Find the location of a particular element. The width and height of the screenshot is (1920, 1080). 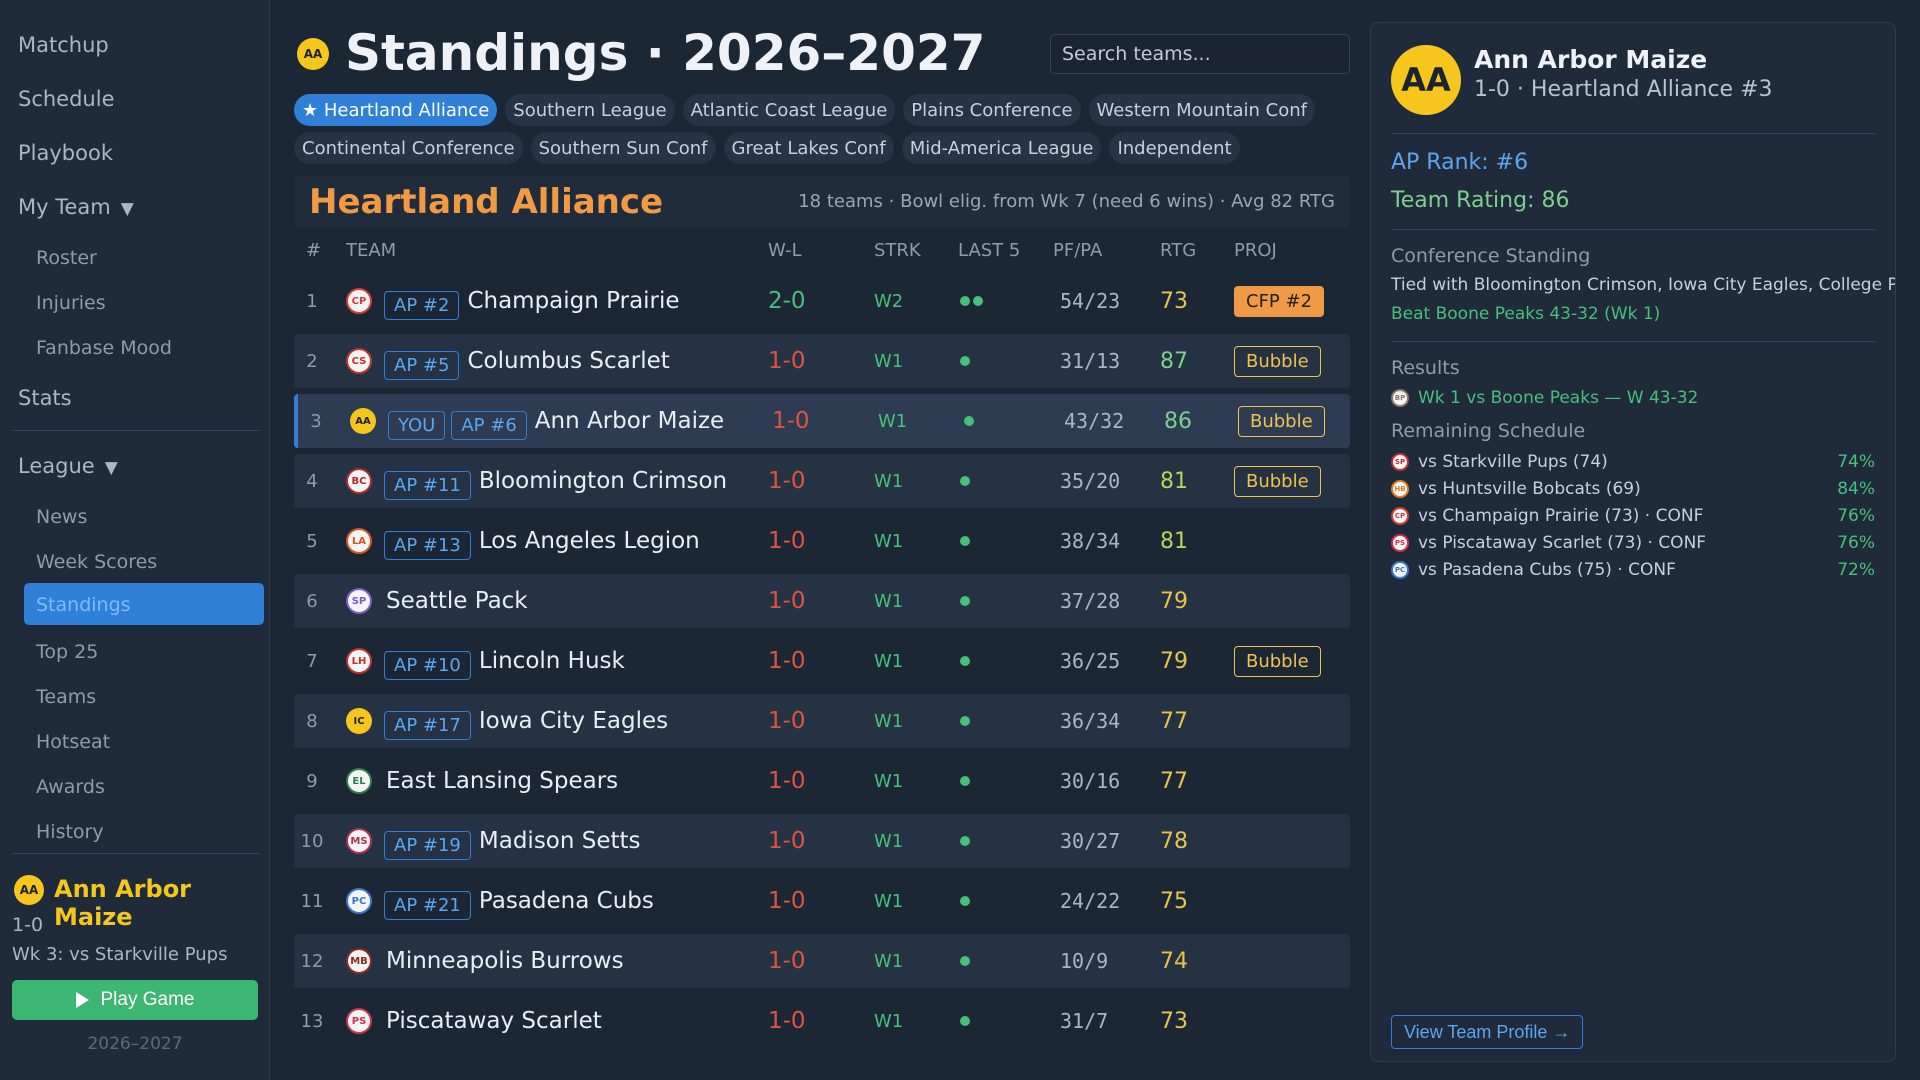

points-for-against: 24/22 is located at coordinates (1090, 901).